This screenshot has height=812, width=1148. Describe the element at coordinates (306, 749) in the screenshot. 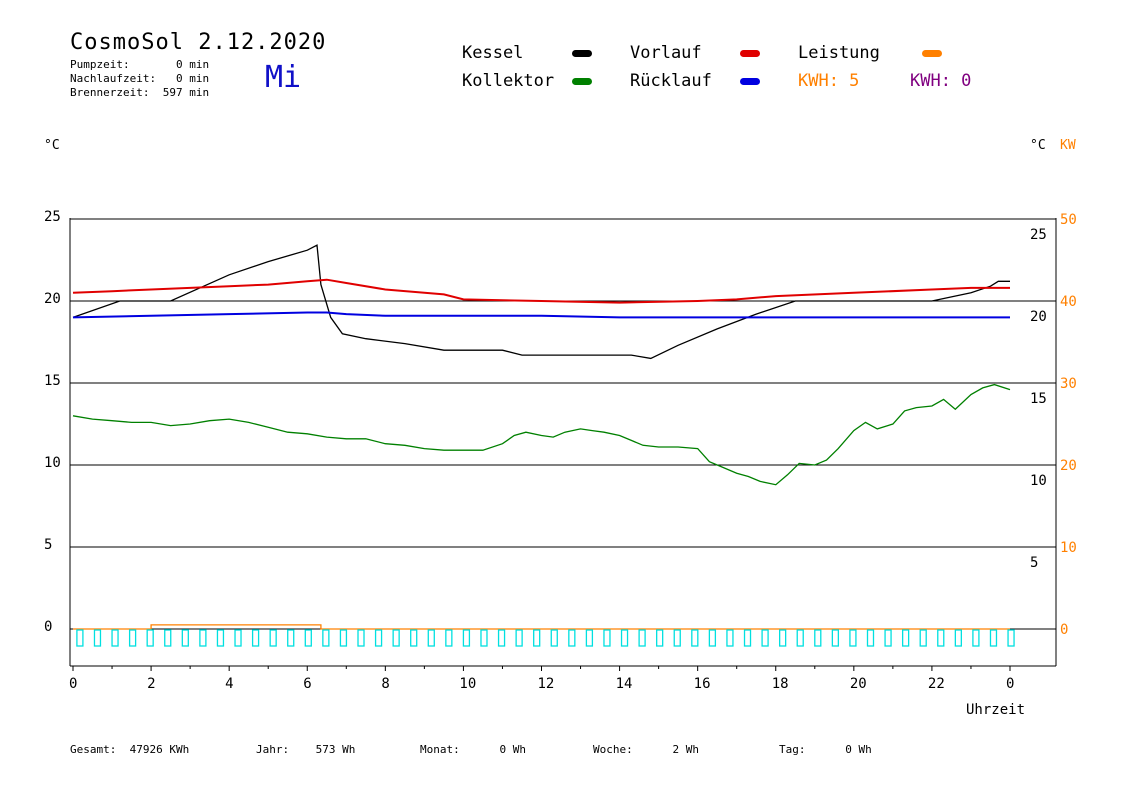

I see `footer-jahr: Jahr: 573 Wh` at that location.